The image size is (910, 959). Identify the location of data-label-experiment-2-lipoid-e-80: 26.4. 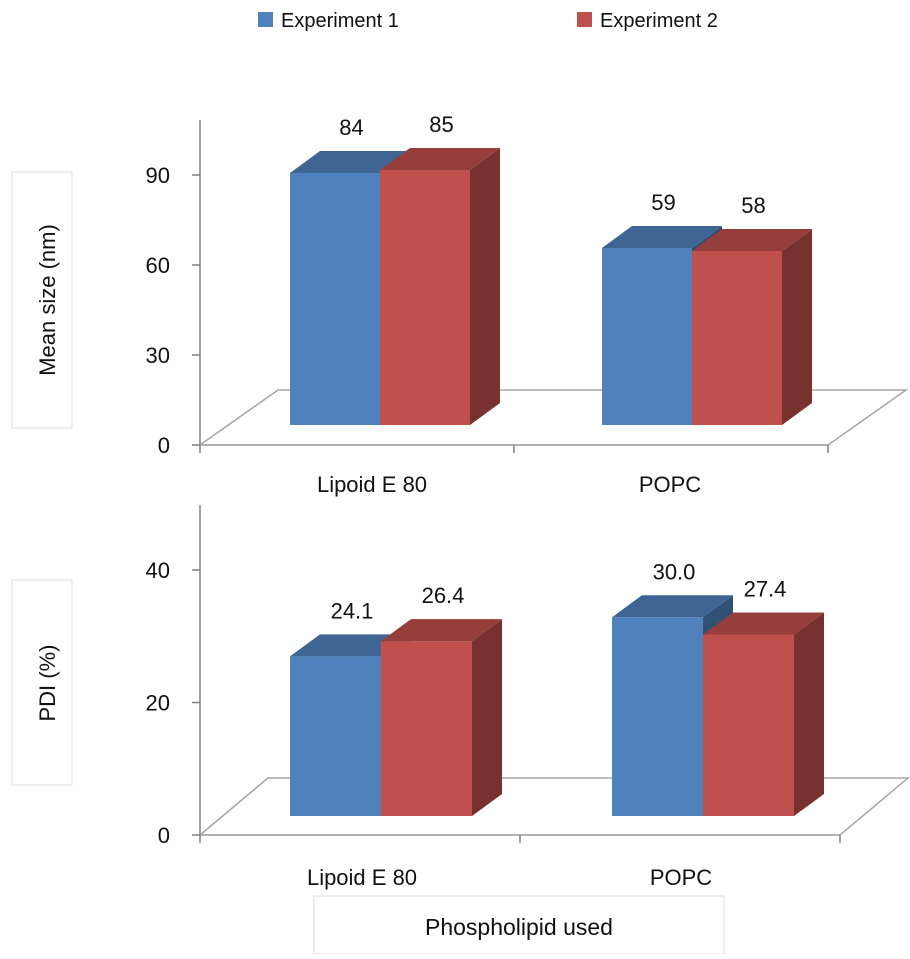
(443, 595).